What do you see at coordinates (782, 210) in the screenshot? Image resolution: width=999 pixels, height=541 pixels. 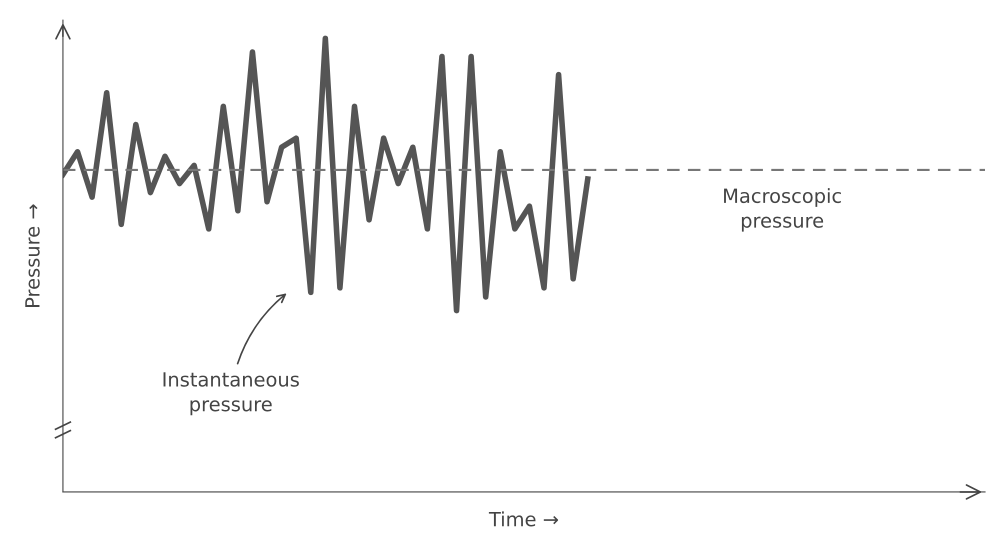 I see `ref-line-label: Macroscopic pressure` at bounding box center [782, 210].